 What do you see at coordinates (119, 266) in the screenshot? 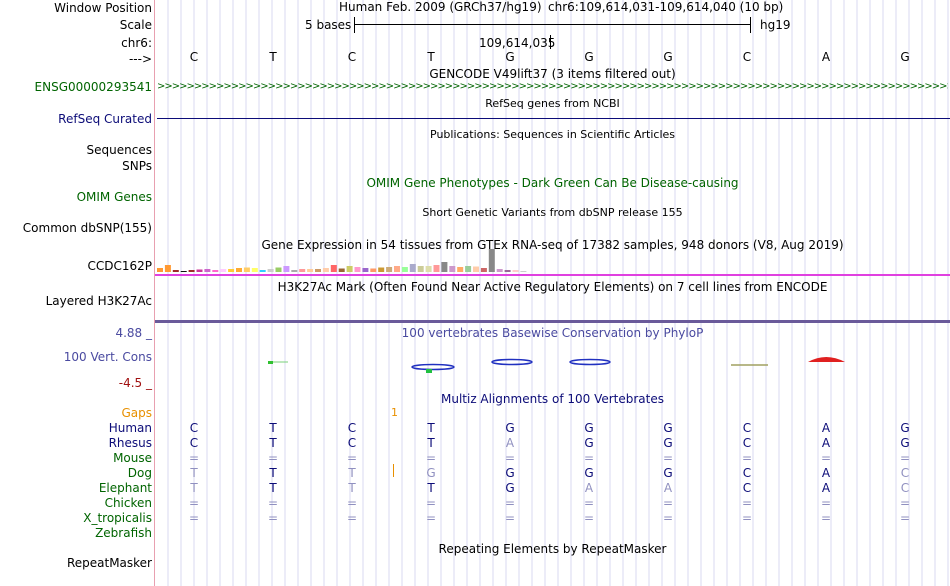
I see `gtex-label: CCDC162P` at bounding box center [119, 266].